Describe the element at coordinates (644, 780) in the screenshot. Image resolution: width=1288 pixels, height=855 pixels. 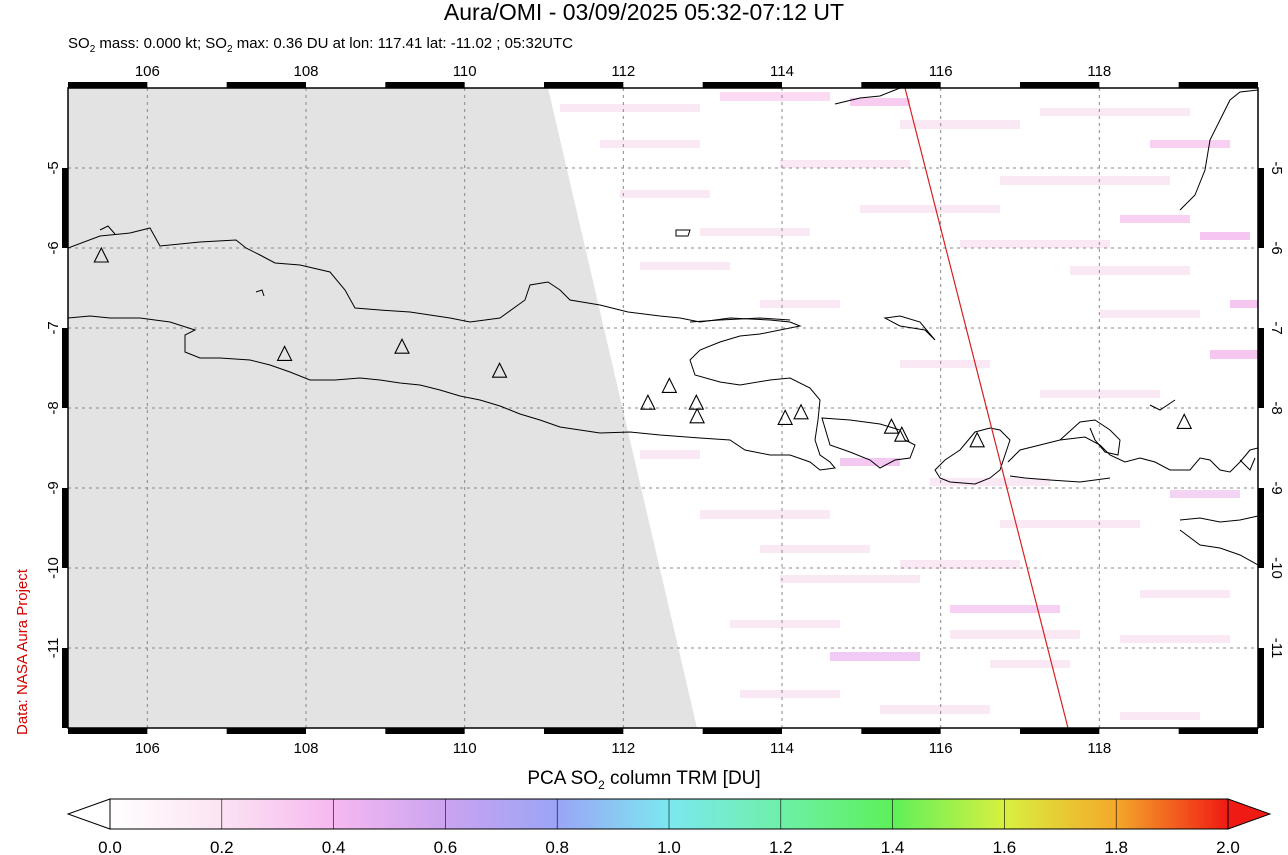
I see `colorbar-title: PCA SO2 column TRM [DU]` at that location.